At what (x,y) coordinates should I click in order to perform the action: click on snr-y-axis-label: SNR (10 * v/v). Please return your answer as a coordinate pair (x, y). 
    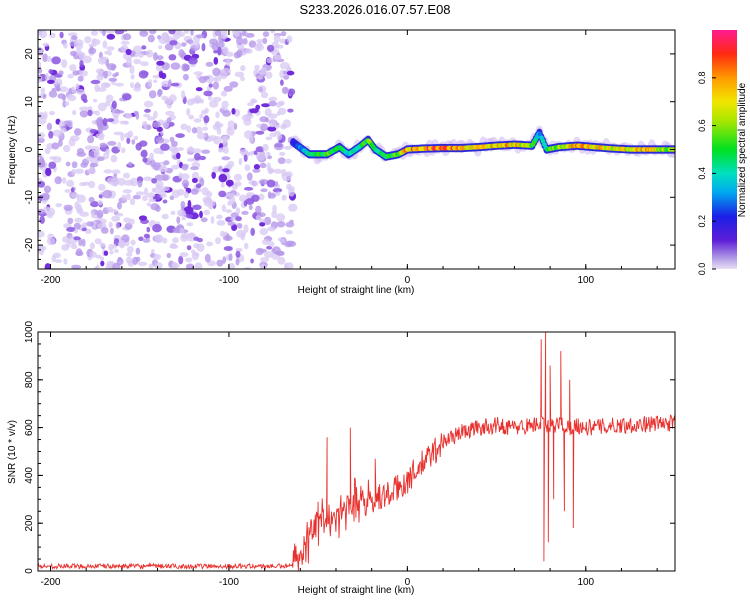
    Looking at the image, I should click on (12, 452).